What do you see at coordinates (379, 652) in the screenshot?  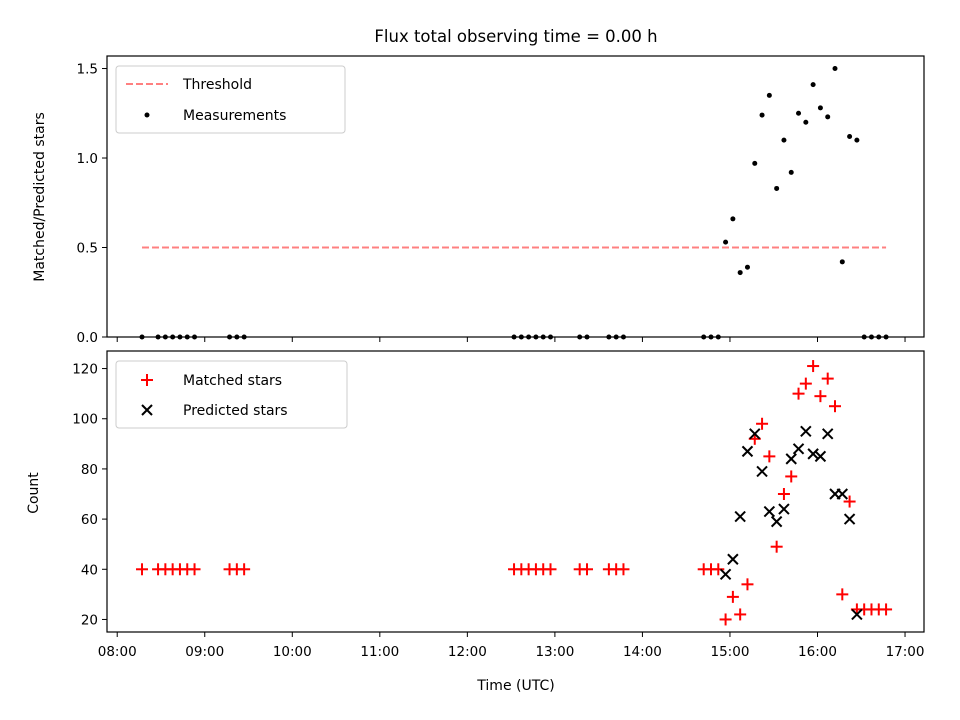 I see `x-tick-label: 11:00` at bounding box center [379, 652].